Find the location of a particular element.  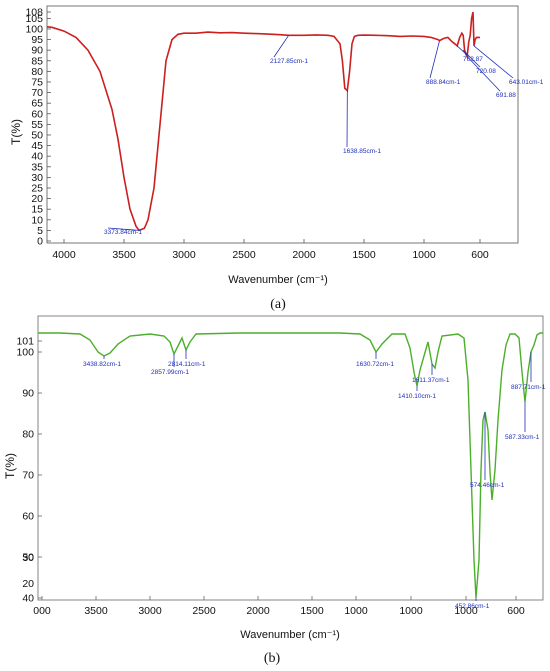

chart-a-ytick-label: 25 is located at coordinates (37, 188).